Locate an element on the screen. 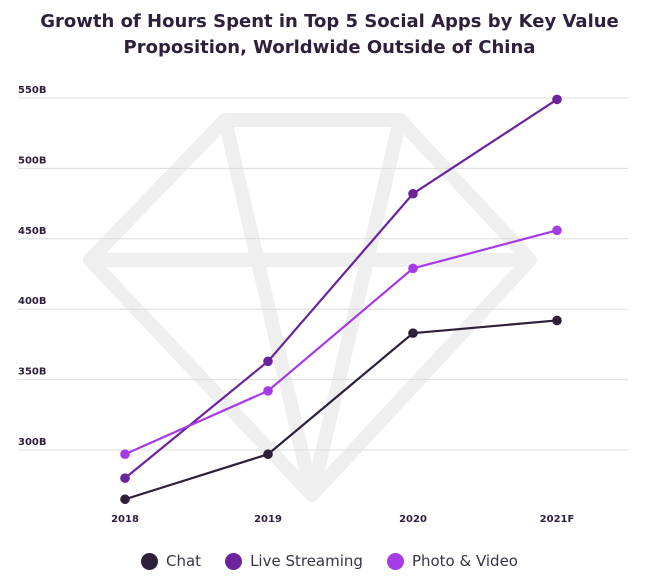 This screenshot has width=659, height=586. y-tick-label: 550B is located at coordinates (32, 90).